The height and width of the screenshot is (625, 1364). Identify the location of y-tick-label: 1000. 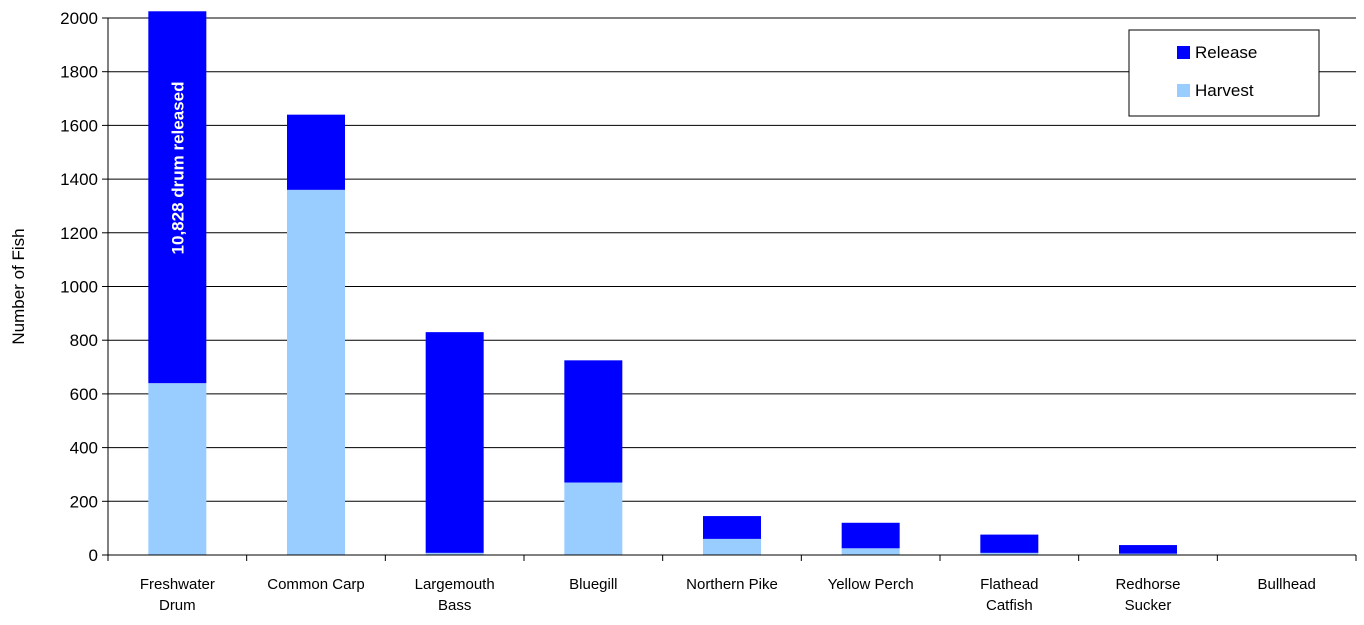
(79, 287).